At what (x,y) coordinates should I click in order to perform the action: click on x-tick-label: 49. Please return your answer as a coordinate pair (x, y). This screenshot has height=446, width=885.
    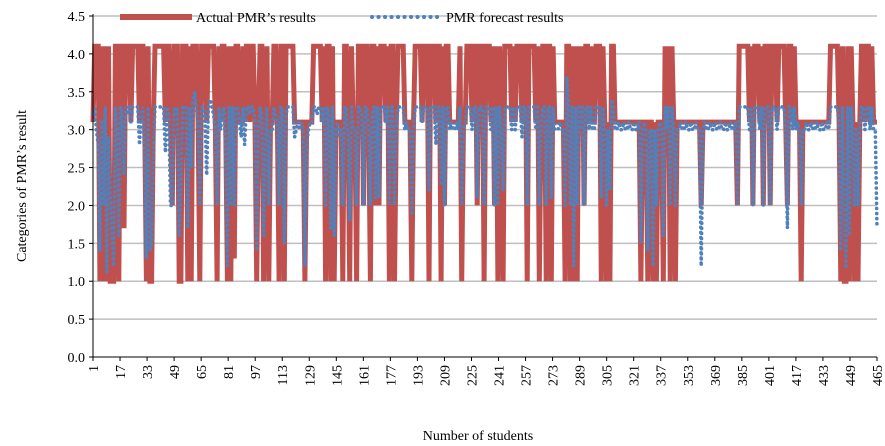
    Looking at the image, I should click on (175, 372).